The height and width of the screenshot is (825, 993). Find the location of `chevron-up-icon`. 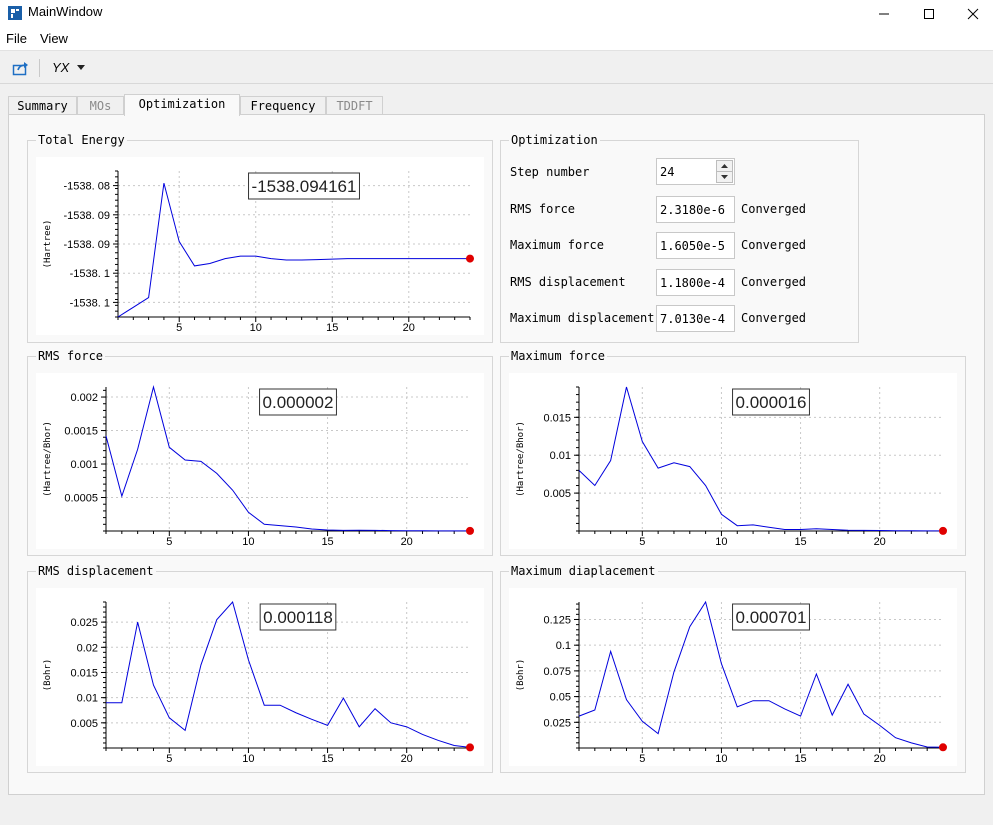

chevron-up-icon is located at coordinates (724, 166).